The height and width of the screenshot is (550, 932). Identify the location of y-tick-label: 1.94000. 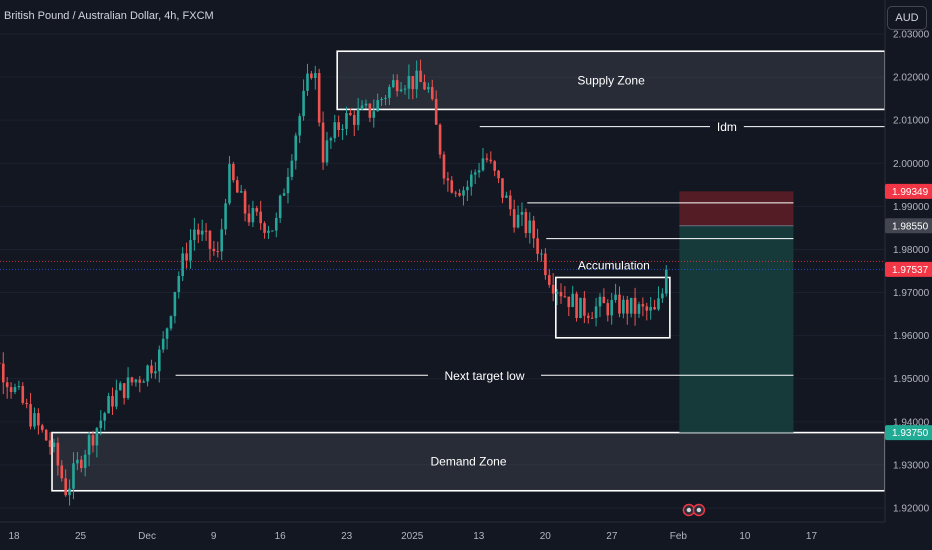
(911, 422).